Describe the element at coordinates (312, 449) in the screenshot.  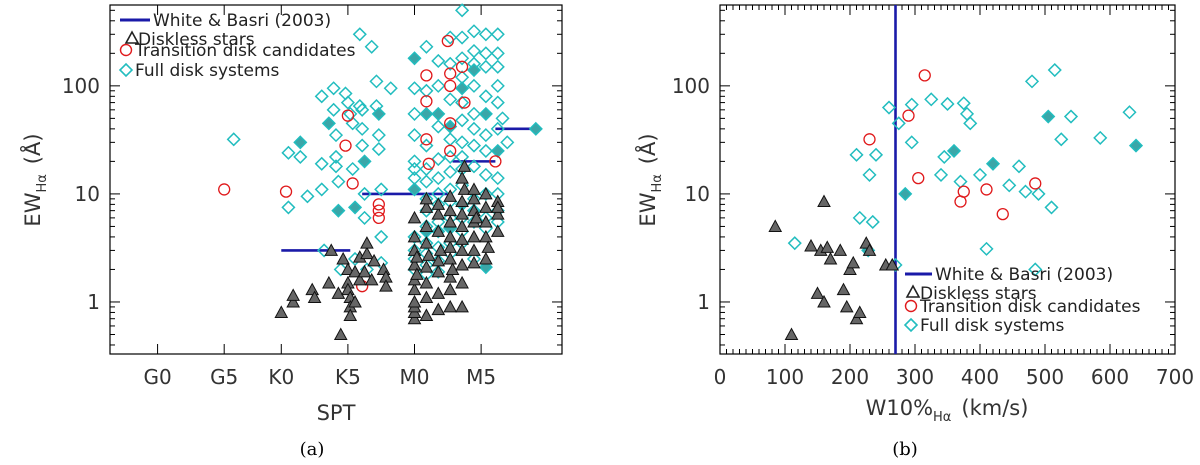
I see `panel-a-caption: (a)` at that location.